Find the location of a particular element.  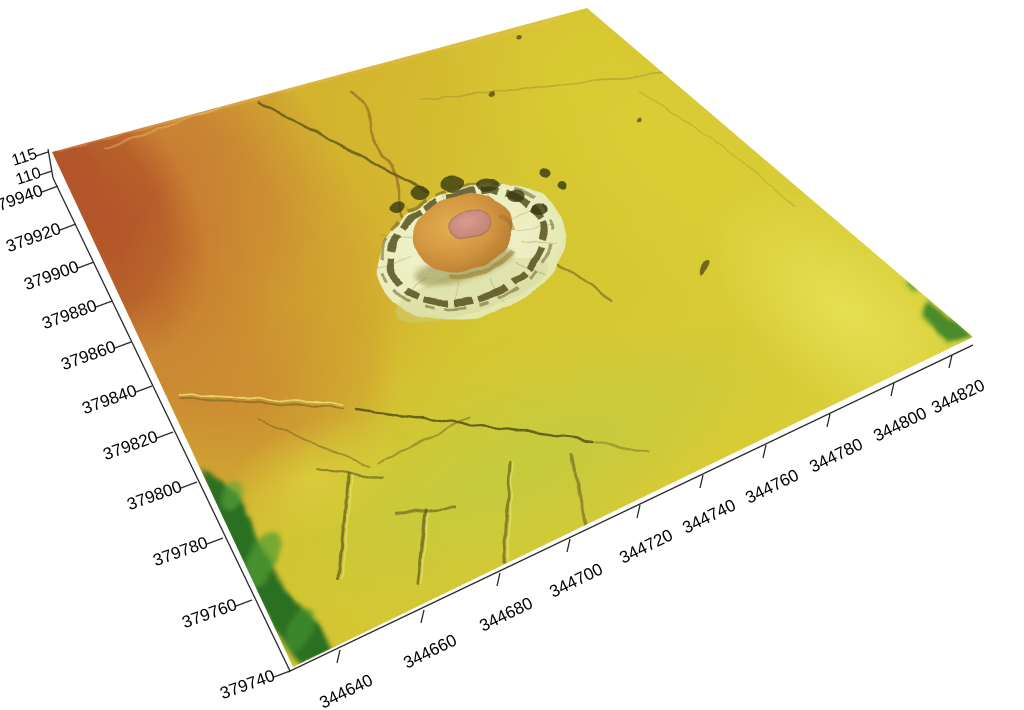

y-axis-tick-label: 379780 is located at coordinates (181, 551).